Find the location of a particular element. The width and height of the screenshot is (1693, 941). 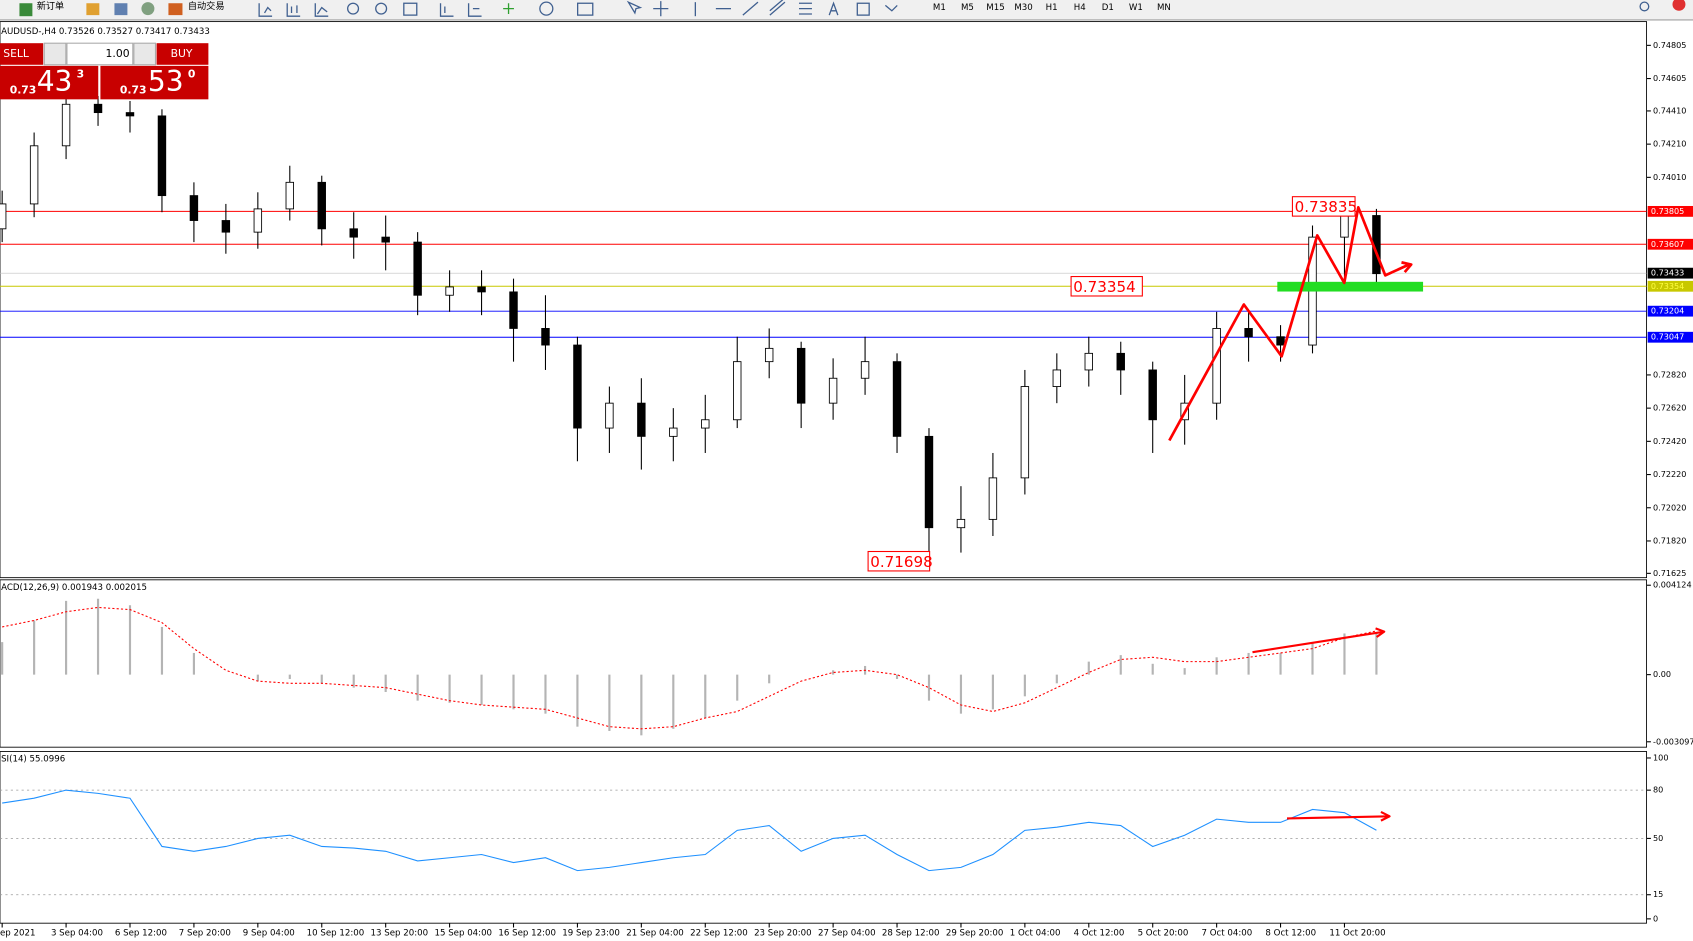

zoom-out-icon is located at coordinates (381, 8).